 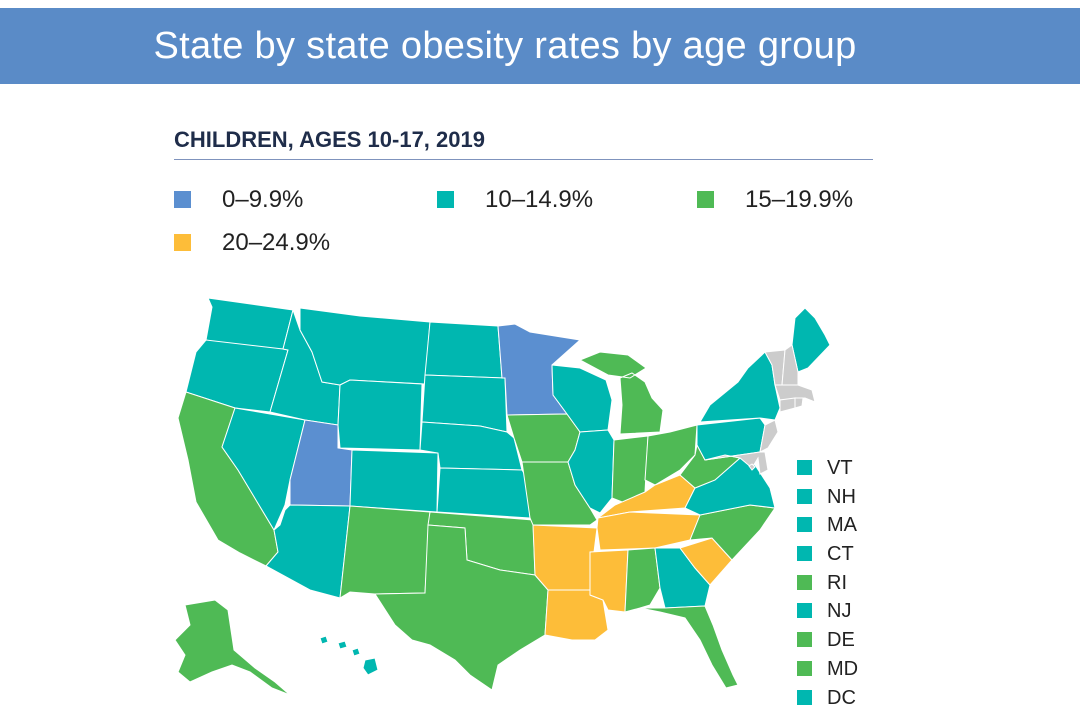 What do you see at coordinates (380, 415) in the screenshot?
I see `state-wy` at bounding box center [380, 415].